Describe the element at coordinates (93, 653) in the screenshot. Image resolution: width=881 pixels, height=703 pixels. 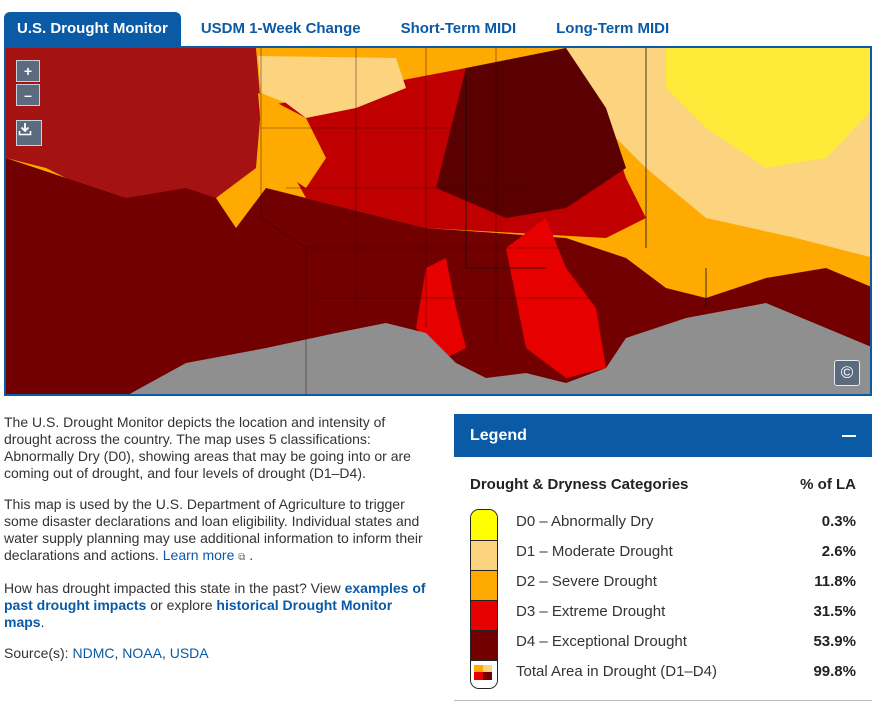
I see `source-ndmc-link: NDMC` at that location.